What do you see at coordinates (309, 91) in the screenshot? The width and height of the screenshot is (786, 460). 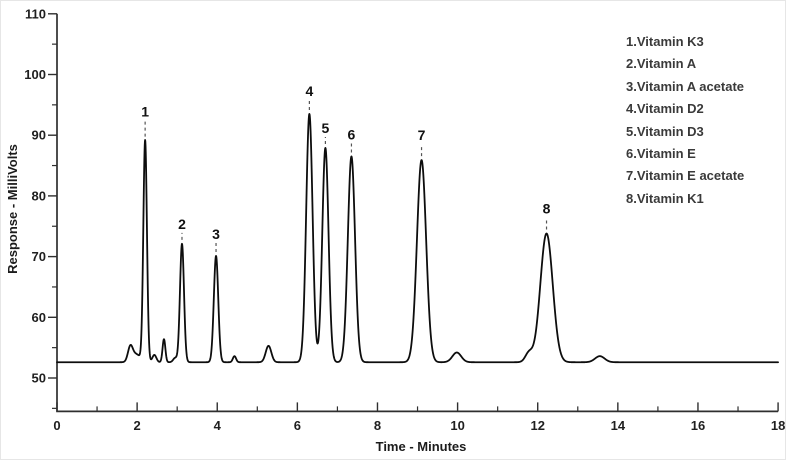 I see `peak-4-label: 4` at bounding box center [309, 91].